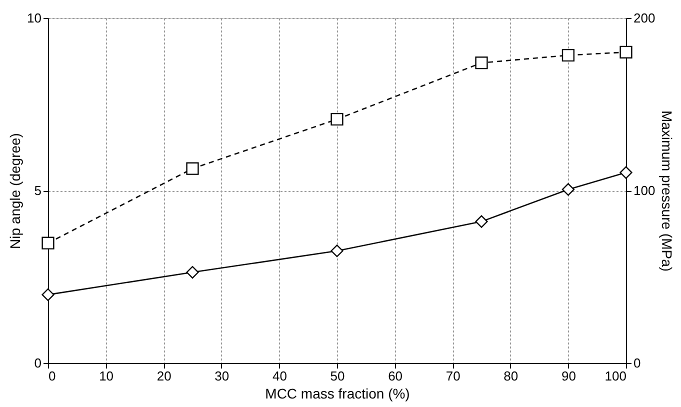  Describe the element at coordinates (645, 190) in the screenshot. I see `y2-tick-label: 100` at that location.